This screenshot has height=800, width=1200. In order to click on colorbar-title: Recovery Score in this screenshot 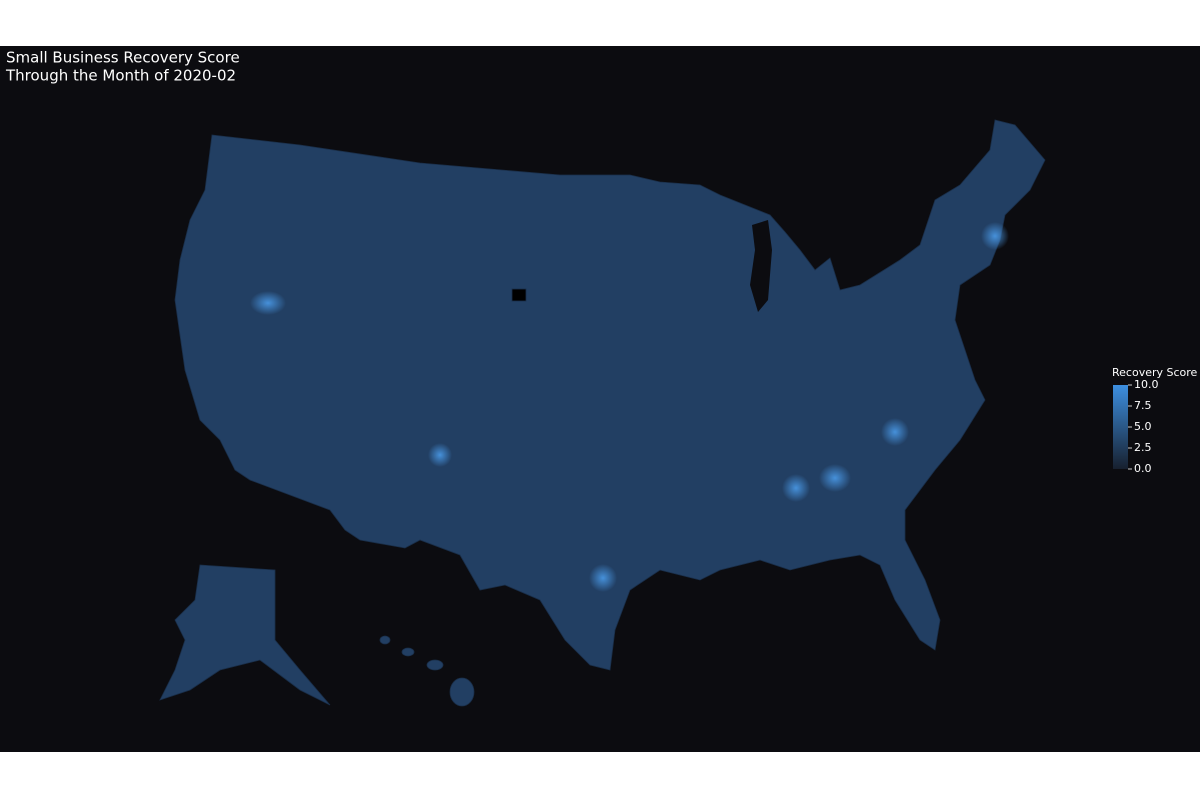, I will do `click(1155, 372)`.